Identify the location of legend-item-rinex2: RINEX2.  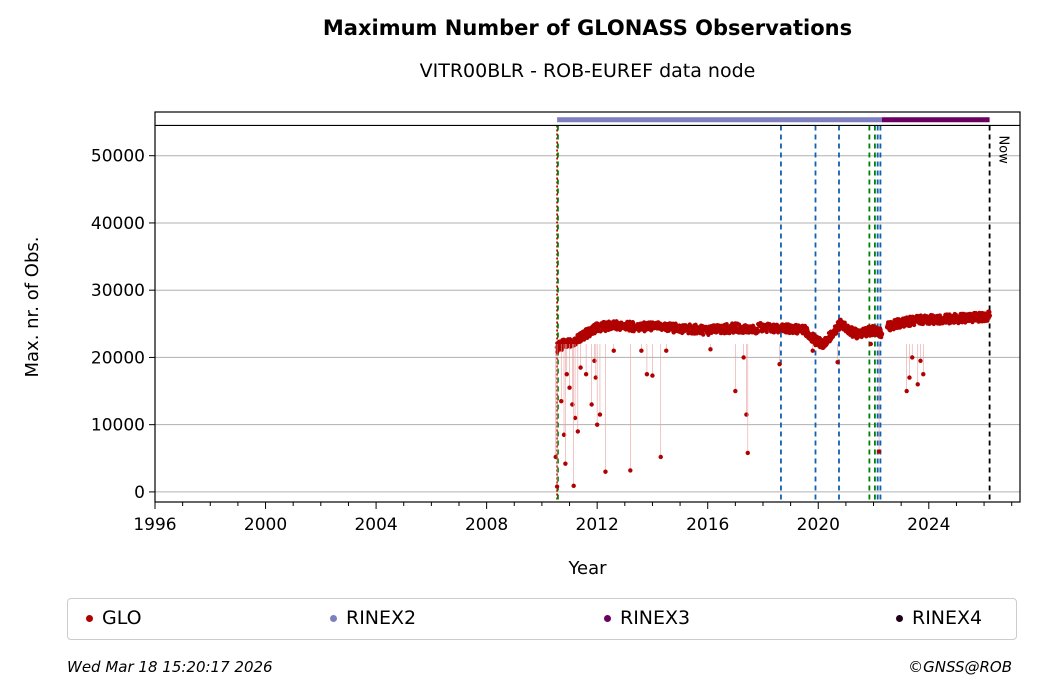
(373, 618).